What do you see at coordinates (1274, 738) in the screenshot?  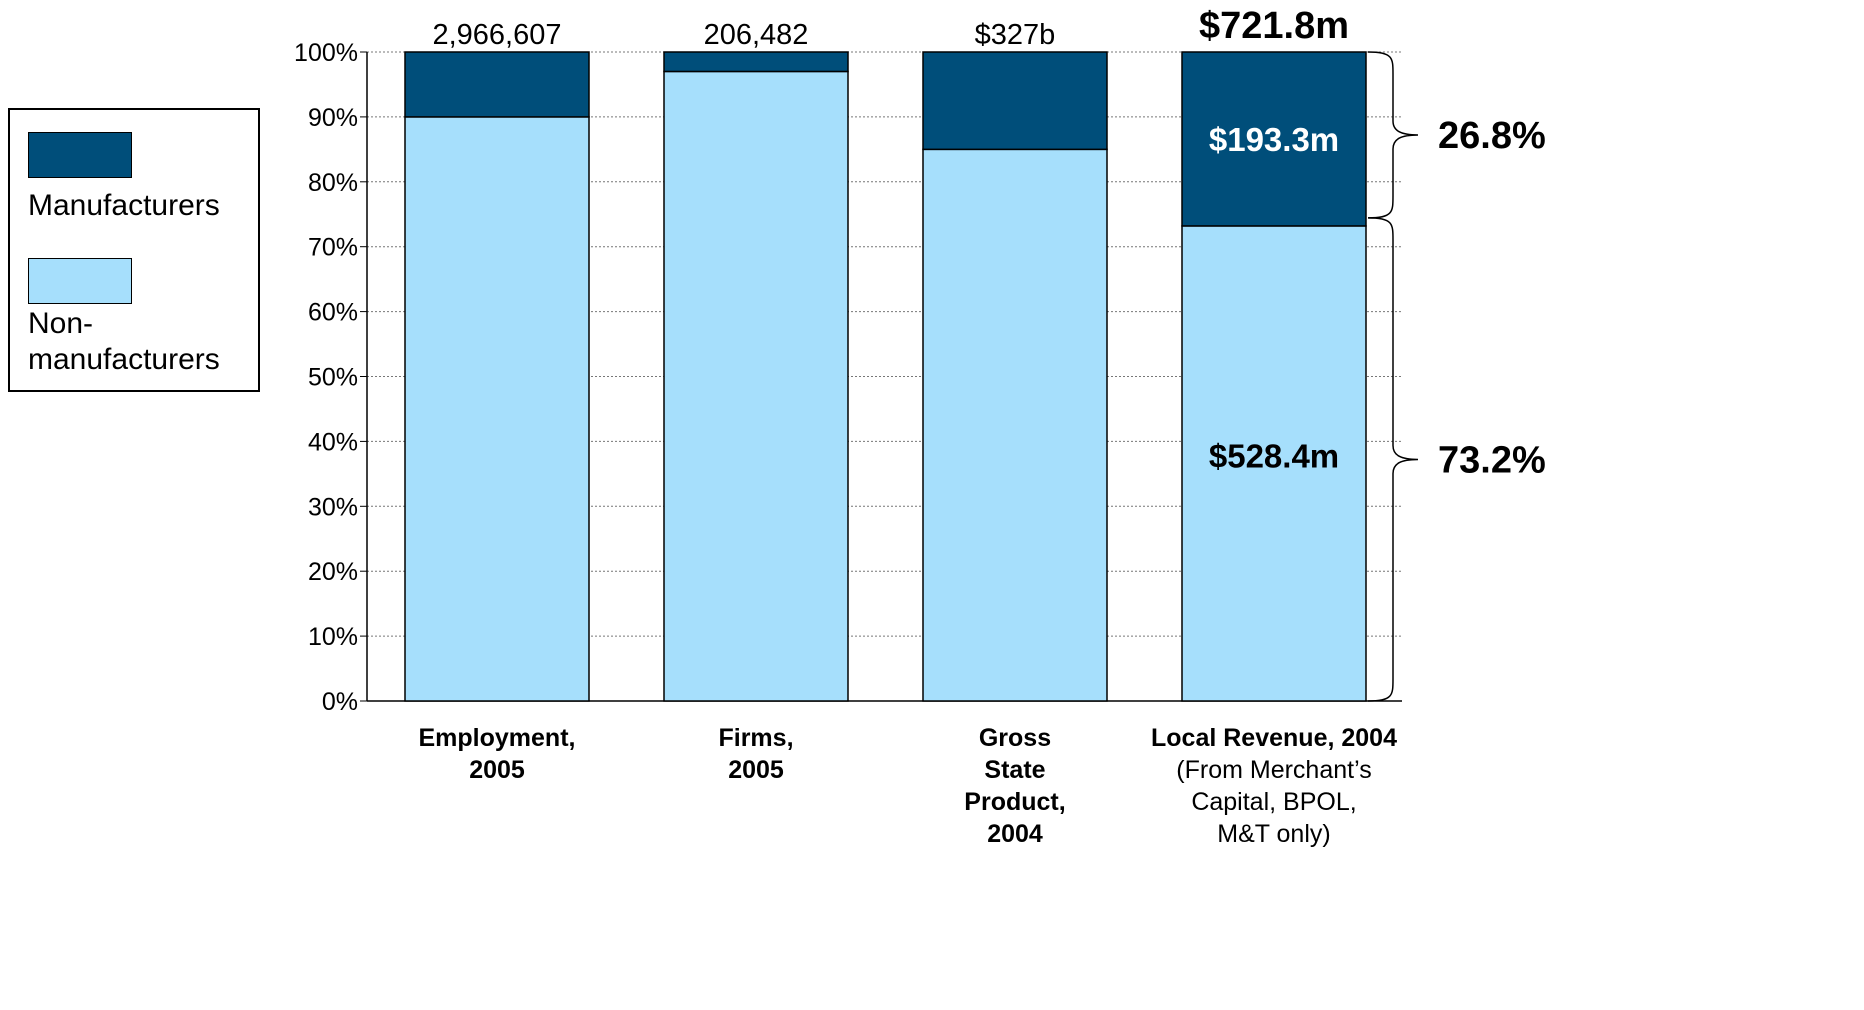 I see `category-label: Local Revenue, 2004` at bounding box center [1274, 738].